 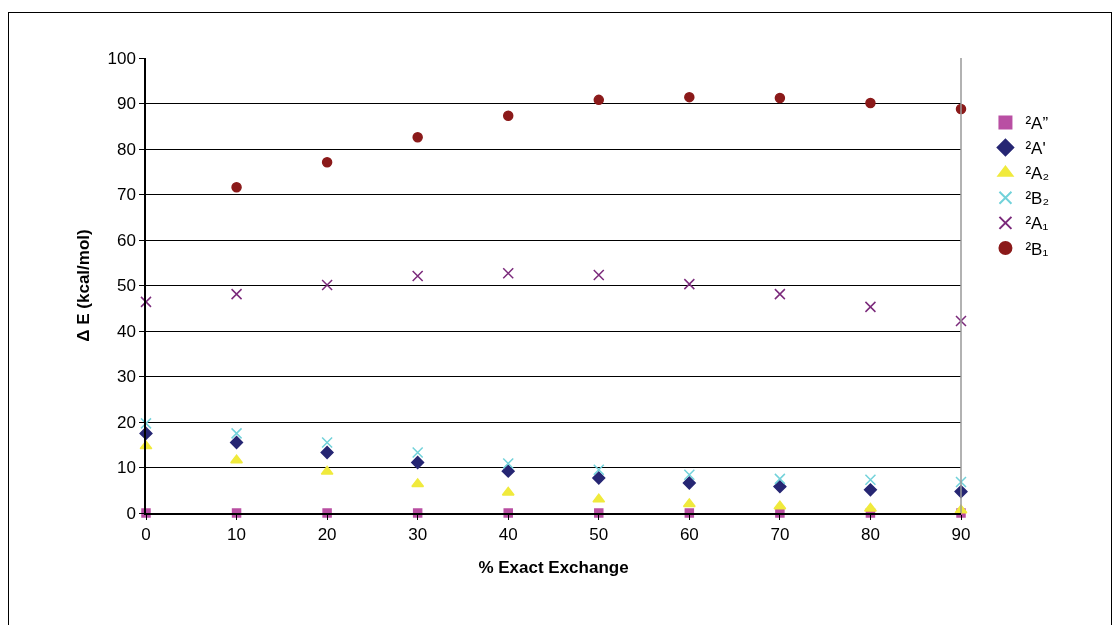 What do you see at coordinates (599, 535) in the screenshot?
I see `x-tick-label: 50` at bounding box center [599, 535].